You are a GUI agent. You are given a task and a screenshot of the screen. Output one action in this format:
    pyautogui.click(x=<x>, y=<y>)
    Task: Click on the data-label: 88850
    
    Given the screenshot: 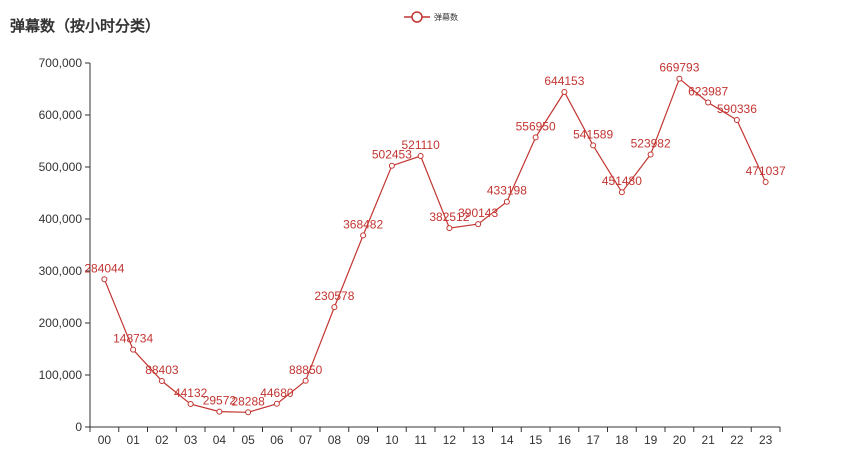 What is the action you would take?
    pyautogui.click(x=306, y=370)
    